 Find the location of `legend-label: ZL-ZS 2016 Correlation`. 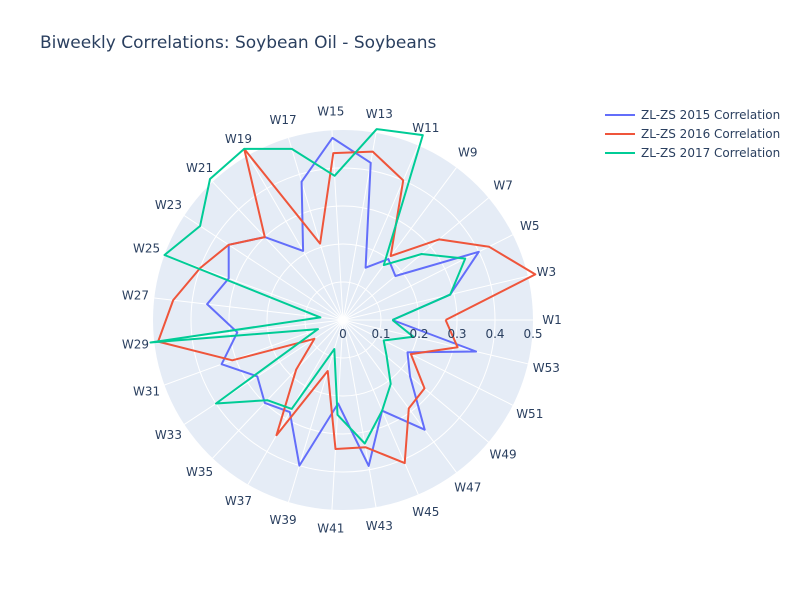

legend-label: ZL-ZS 2016 Correlation is located at coordinates (711, 133).